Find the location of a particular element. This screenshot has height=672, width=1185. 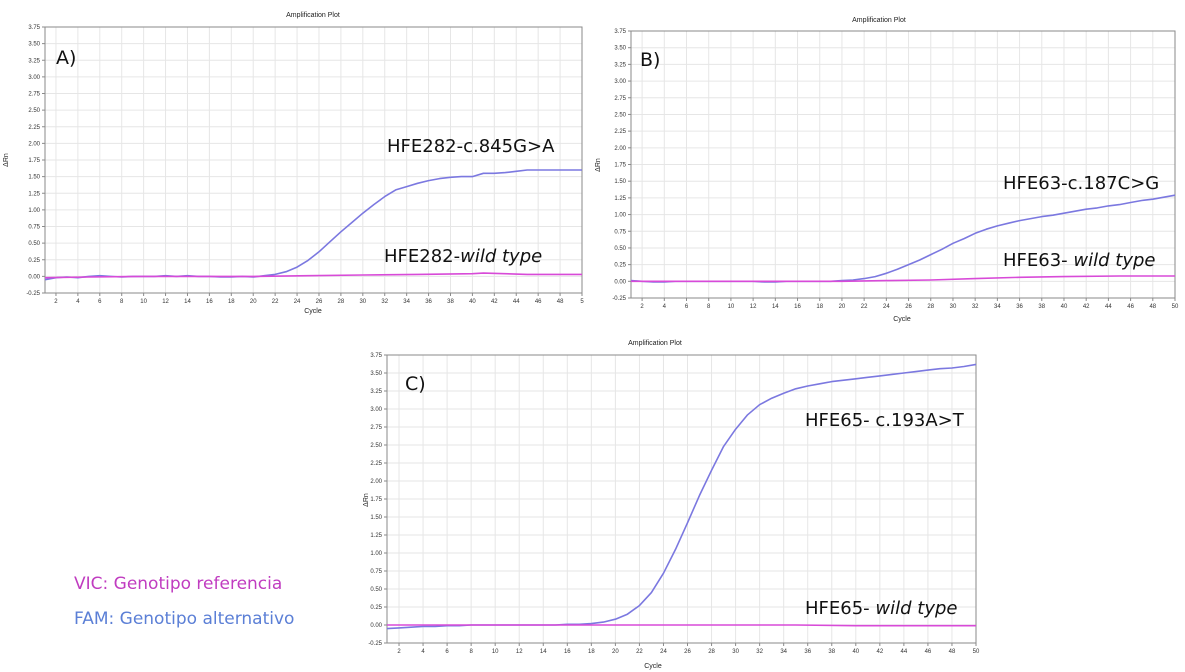

x-tick-label: 5 is located at coordinates (582, 302).